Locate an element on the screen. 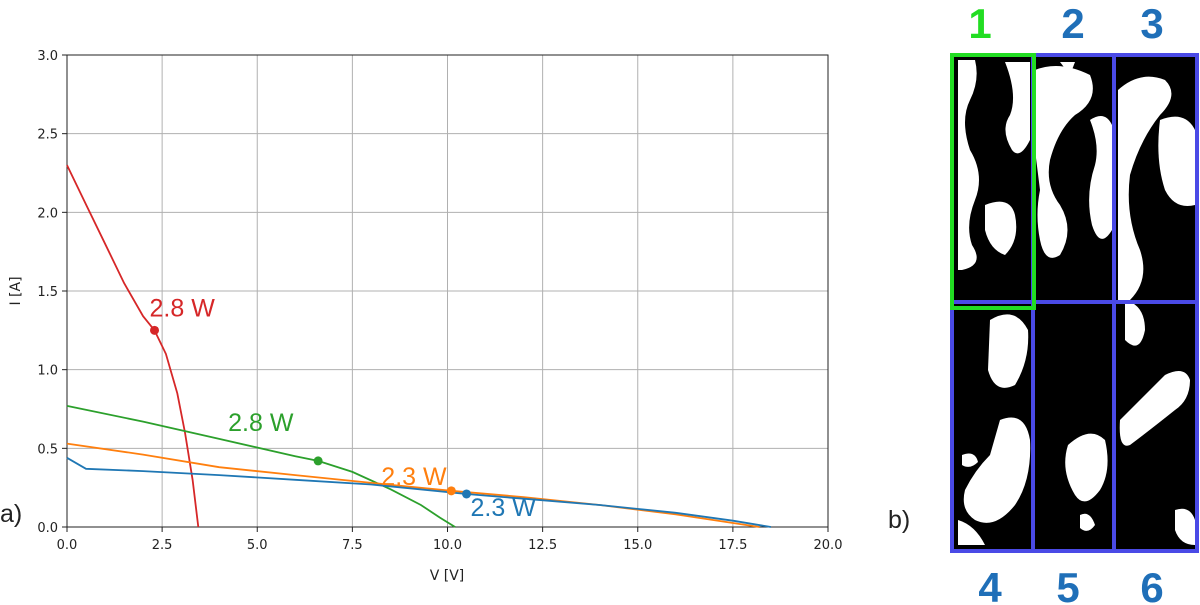 The image size is (1200, 605). cell-label-6: 6 is located at coordinates (1151, 584).